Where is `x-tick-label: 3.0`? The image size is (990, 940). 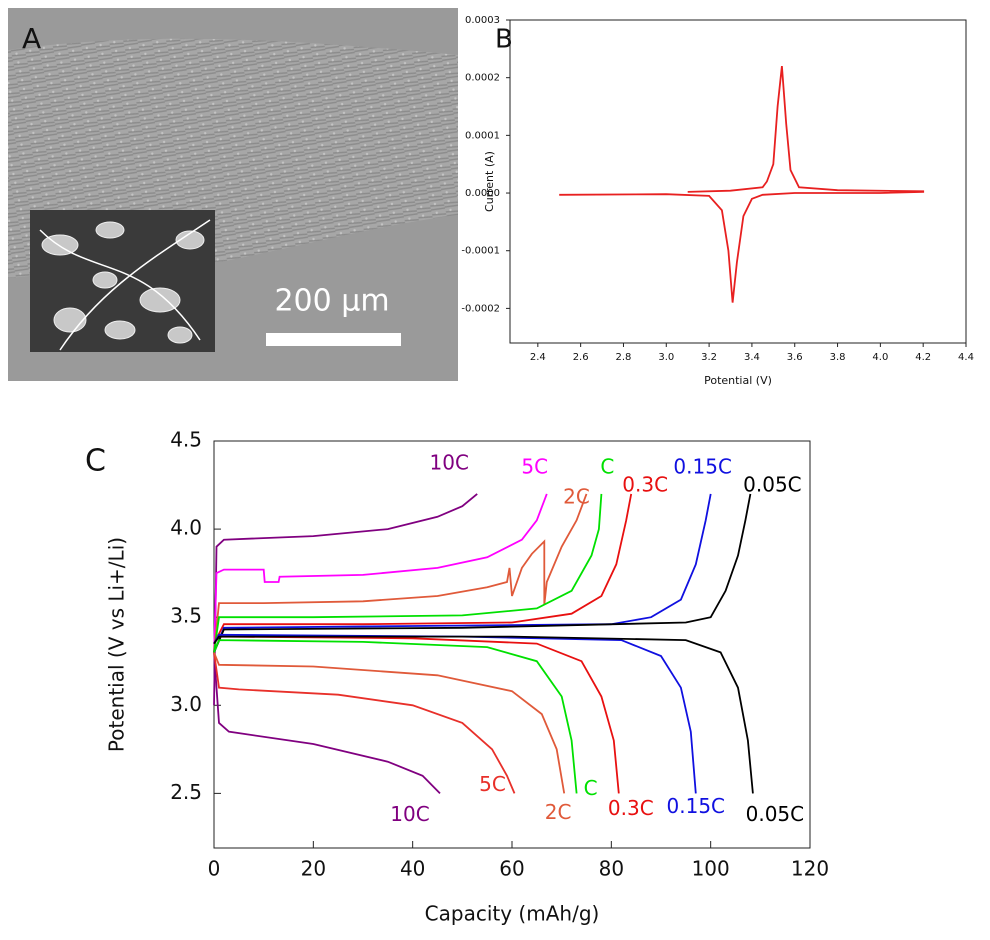
x-tick-label: 3.0 is located at coordinates (666, 357).